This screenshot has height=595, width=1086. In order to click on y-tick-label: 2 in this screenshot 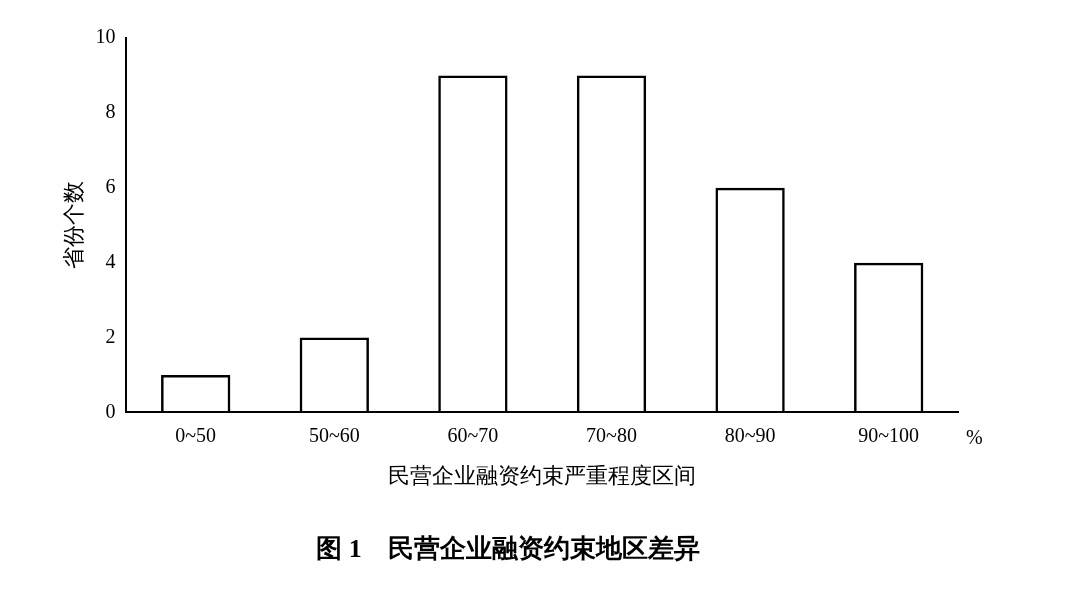, I will do `click(110, 335)`.